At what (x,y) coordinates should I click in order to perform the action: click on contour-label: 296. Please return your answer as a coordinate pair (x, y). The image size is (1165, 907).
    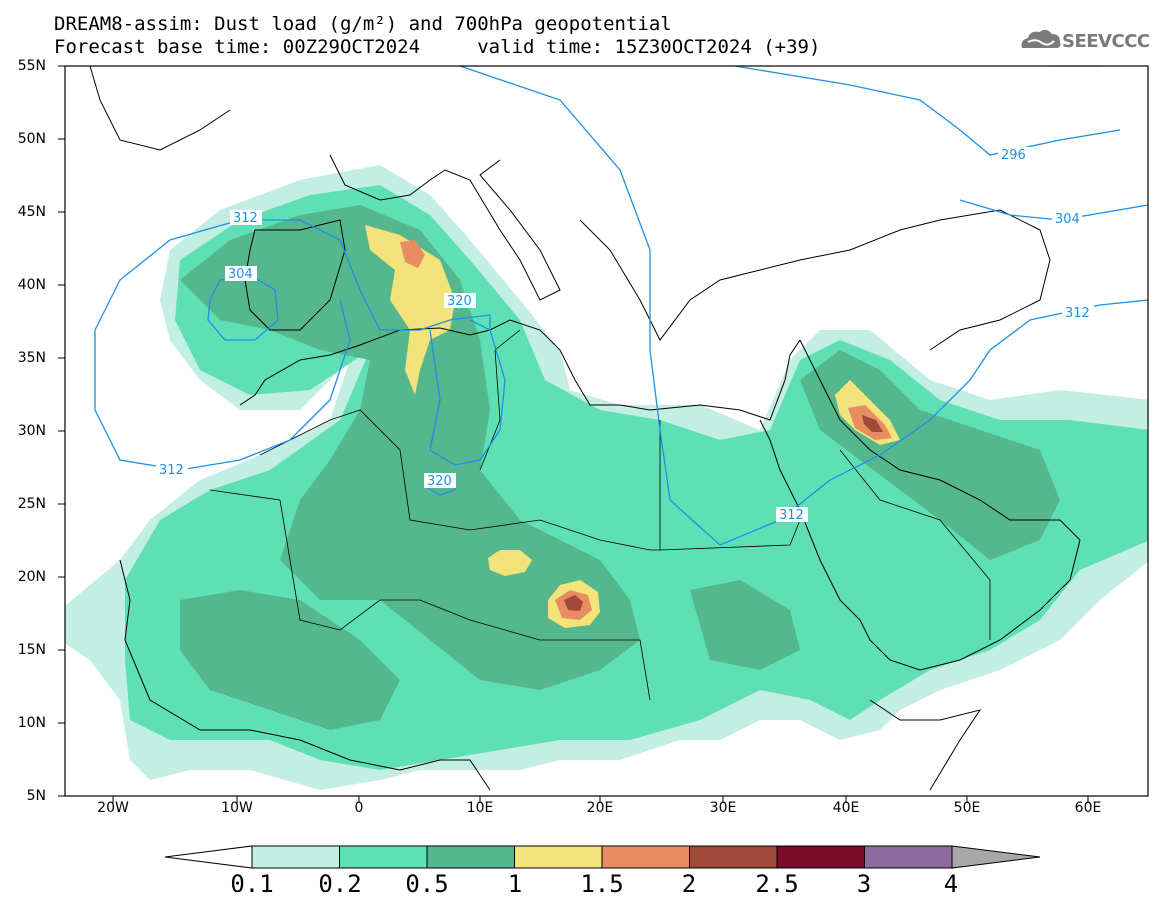
    Looking at the image, I should click on (1013, 155).